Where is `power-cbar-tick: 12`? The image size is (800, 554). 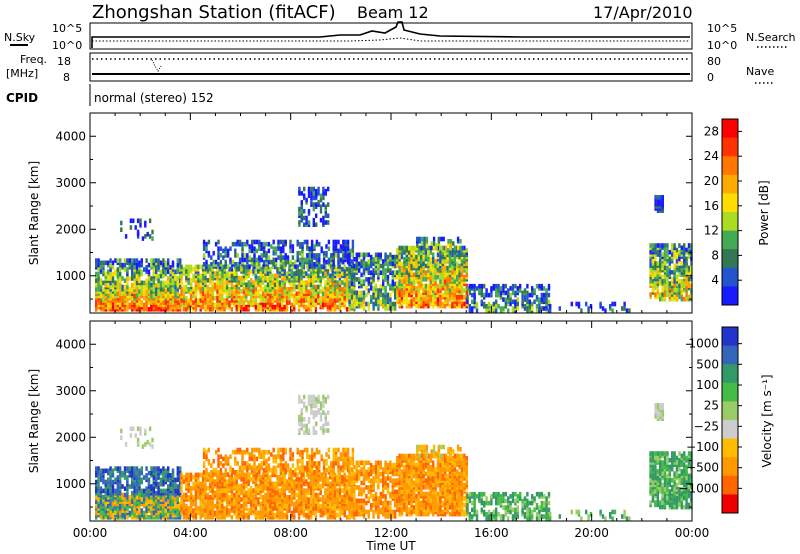 power-cbar-tick: 12 is located at coordinates (711, 231).